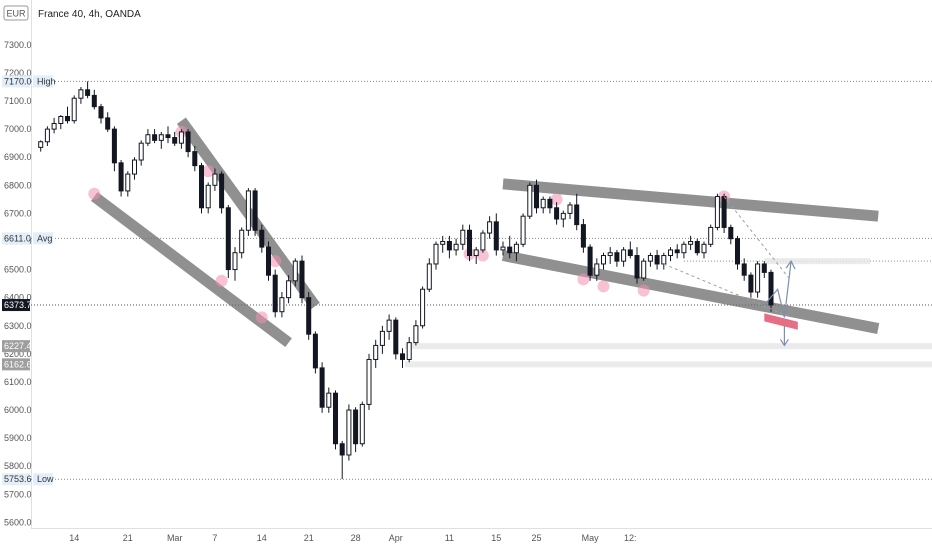 The image size is (932, 550). What do you see at coordinates (18, 45) in the screenshot?
I see `y-tick-label: 7300.0` at bounding box center [18, 45].